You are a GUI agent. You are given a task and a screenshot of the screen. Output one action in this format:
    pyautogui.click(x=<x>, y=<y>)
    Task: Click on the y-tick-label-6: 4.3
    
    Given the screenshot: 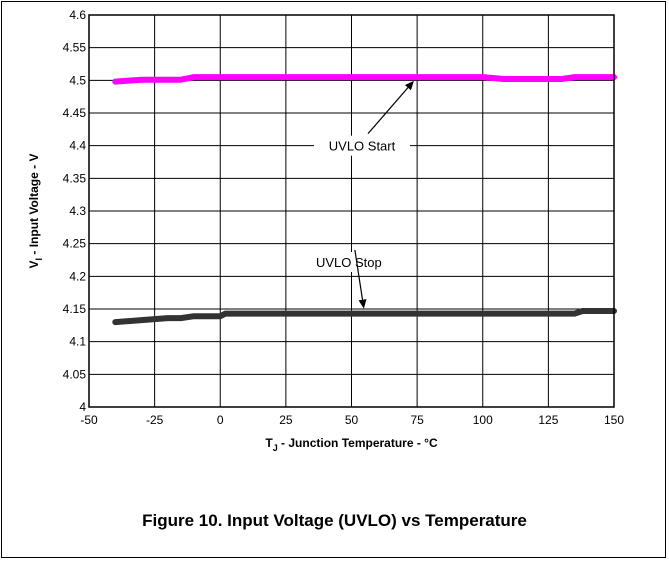 What is the action you would take?
    pyautogui.click(x=77, y=211)
    